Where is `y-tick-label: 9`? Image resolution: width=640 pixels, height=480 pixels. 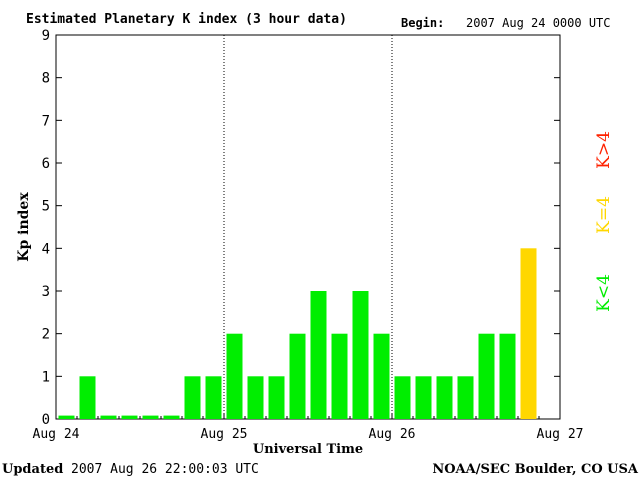 y-tick-label: 9 is located at coordinates (46, 36).